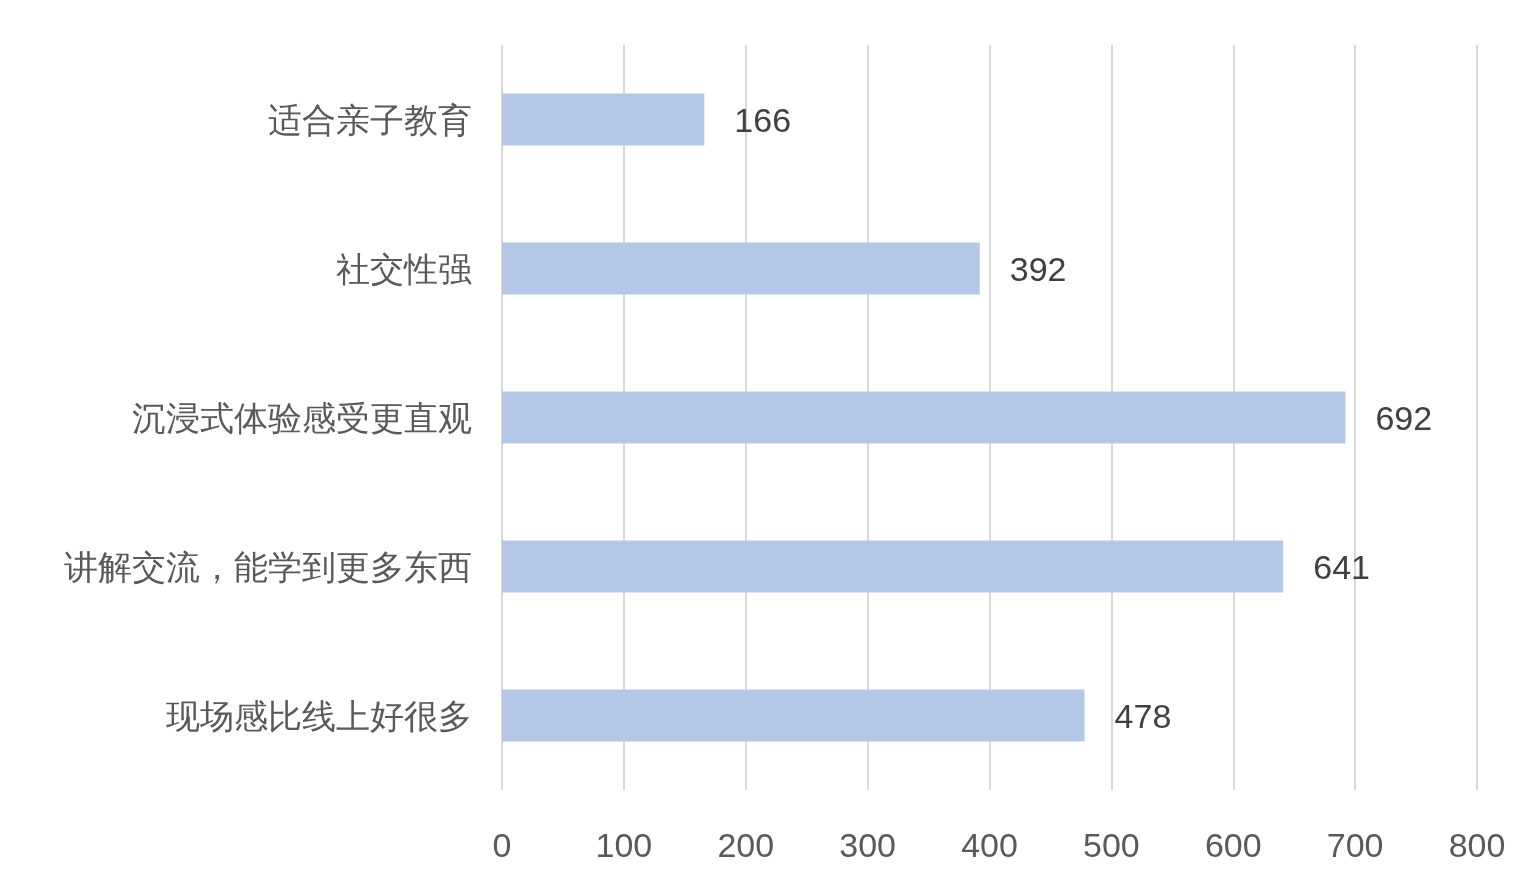  What do you see at coordinates (1404, 417) in the screenshot?
I see `data-label: 692` at bounding box center [1404, 417].